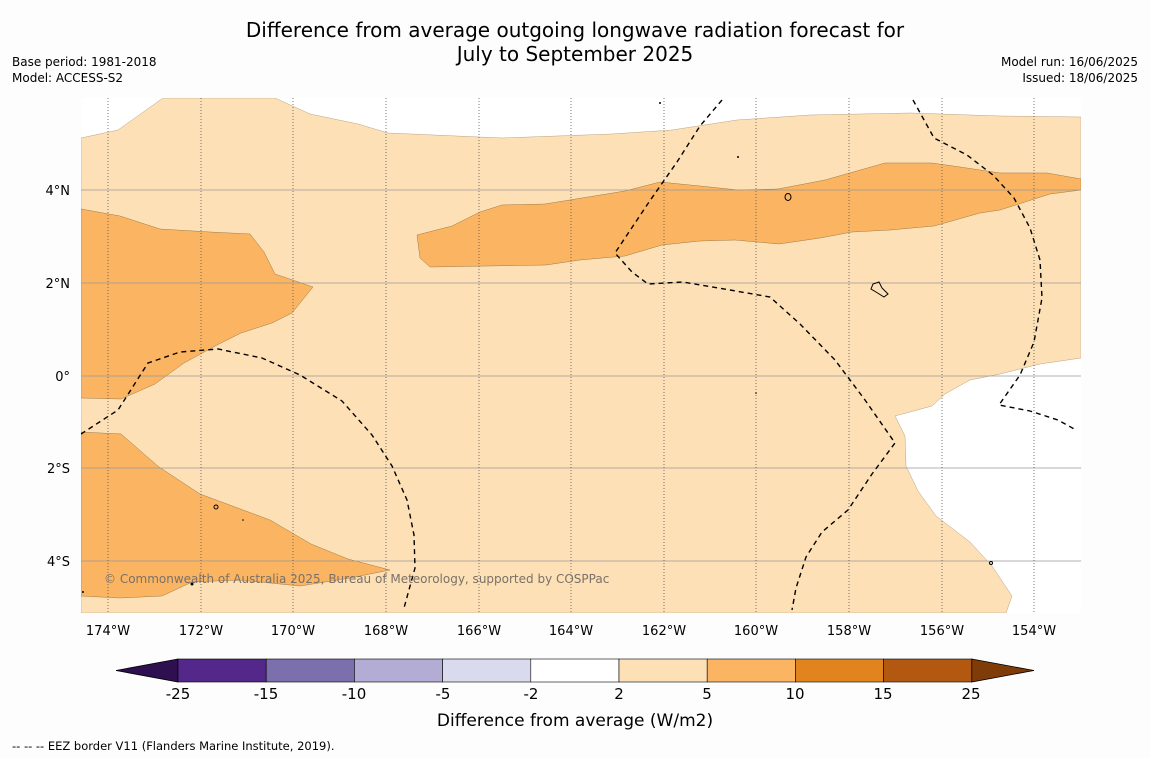  What do you see at coordinates (68, 78) in the screenshot?
I see `model-name: Model: ACCESS-S2` at bounding box center [68, 78].